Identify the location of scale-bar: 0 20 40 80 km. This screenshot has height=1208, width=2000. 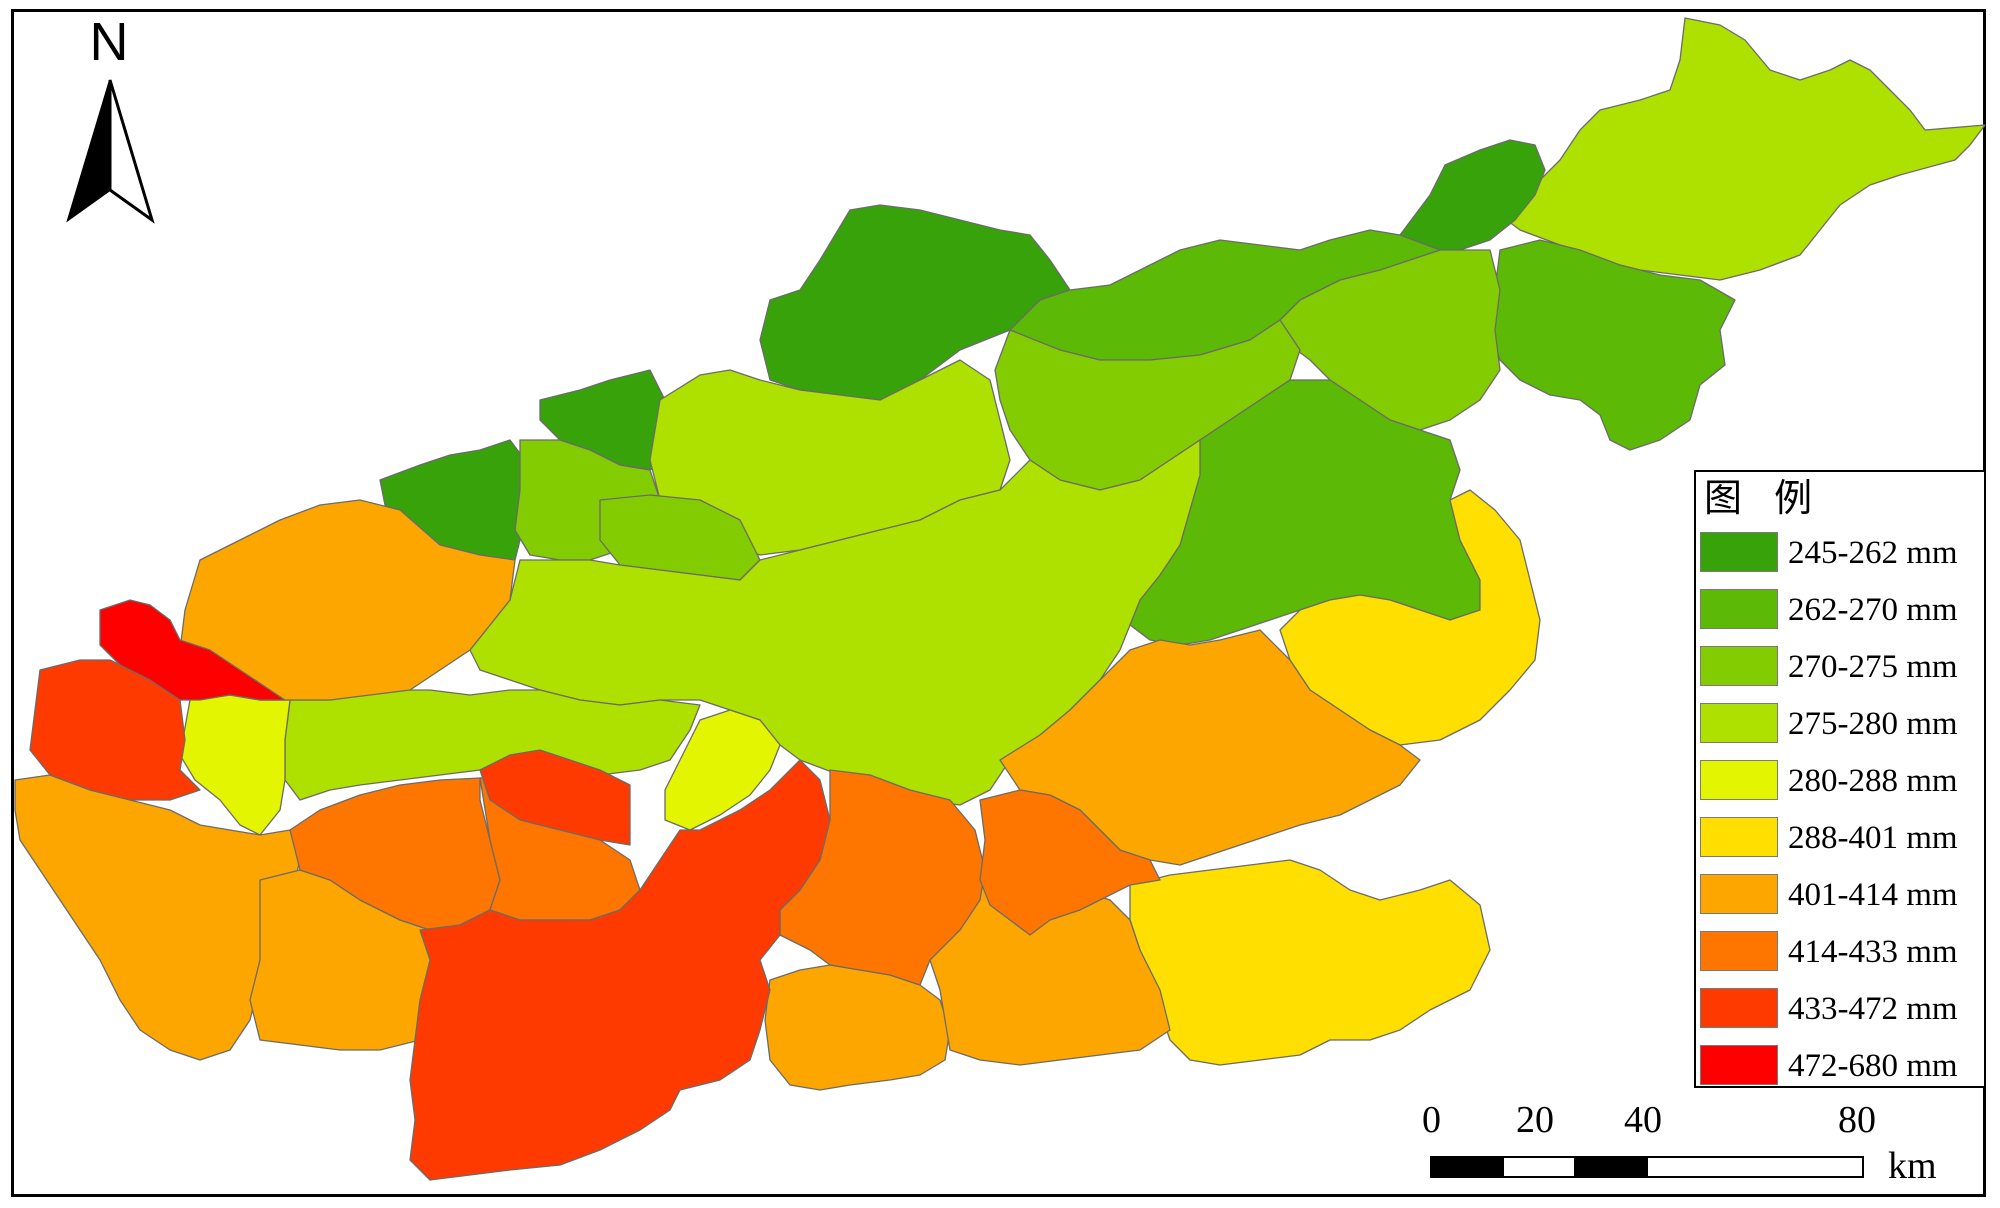
(1698, 1143).